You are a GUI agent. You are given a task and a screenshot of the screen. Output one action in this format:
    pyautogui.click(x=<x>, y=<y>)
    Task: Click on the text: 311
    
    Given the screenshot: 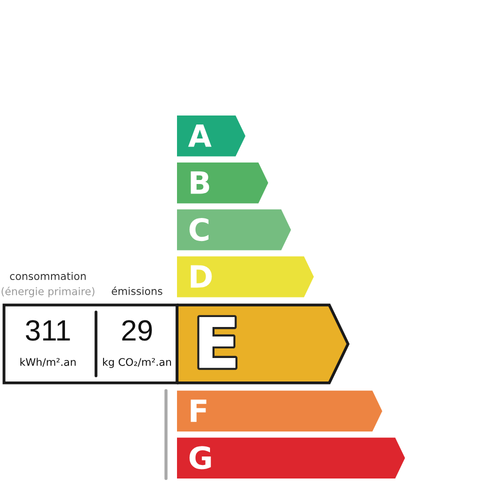 What is the action you would take?
    pyautogui.click(x=48, y=330)
    